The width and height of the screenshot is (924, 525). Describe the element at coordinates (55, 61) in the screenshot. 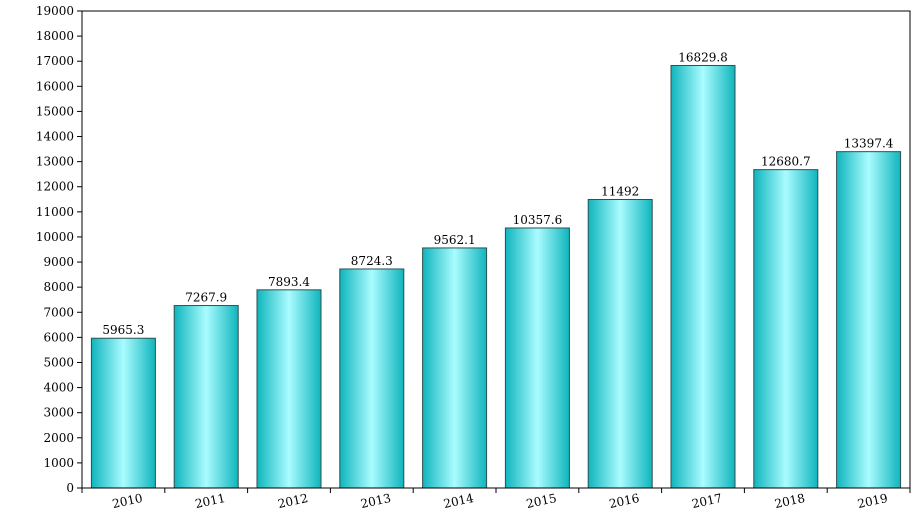

I see `y-tick-label-17000: 17000` at that location.